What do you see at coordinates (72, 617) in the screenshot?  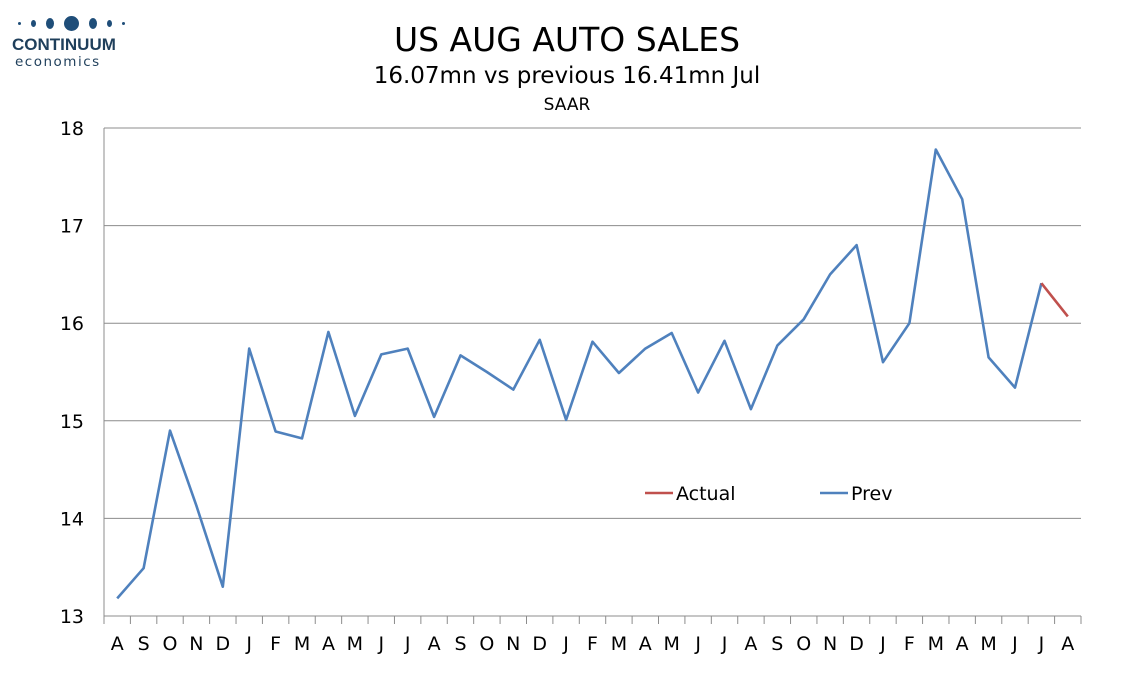 I see `y-tick-label: 13` at bounding box center [72, 617].